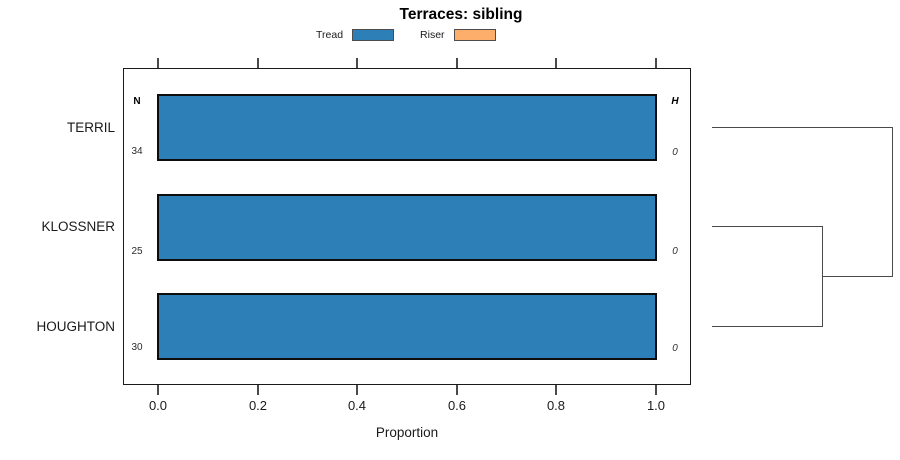  What do you see at coordinates (893, 202) in the screenshot?
I see `dendrogram-merge-root` at bounding box center [893, 202].